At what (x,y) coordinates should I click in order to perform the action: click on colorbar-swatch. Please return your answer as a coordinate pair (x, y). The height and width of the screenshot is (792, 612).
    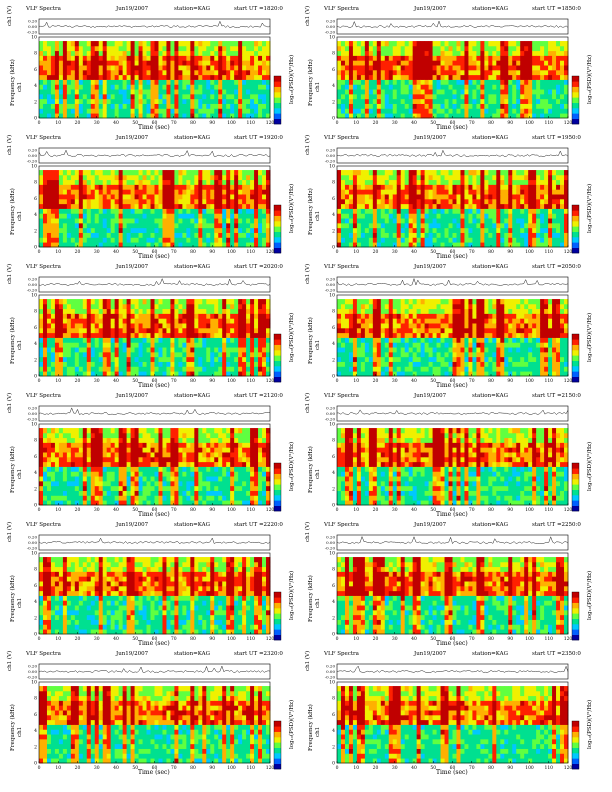
    Looking at the image, I should click on (277, 240).